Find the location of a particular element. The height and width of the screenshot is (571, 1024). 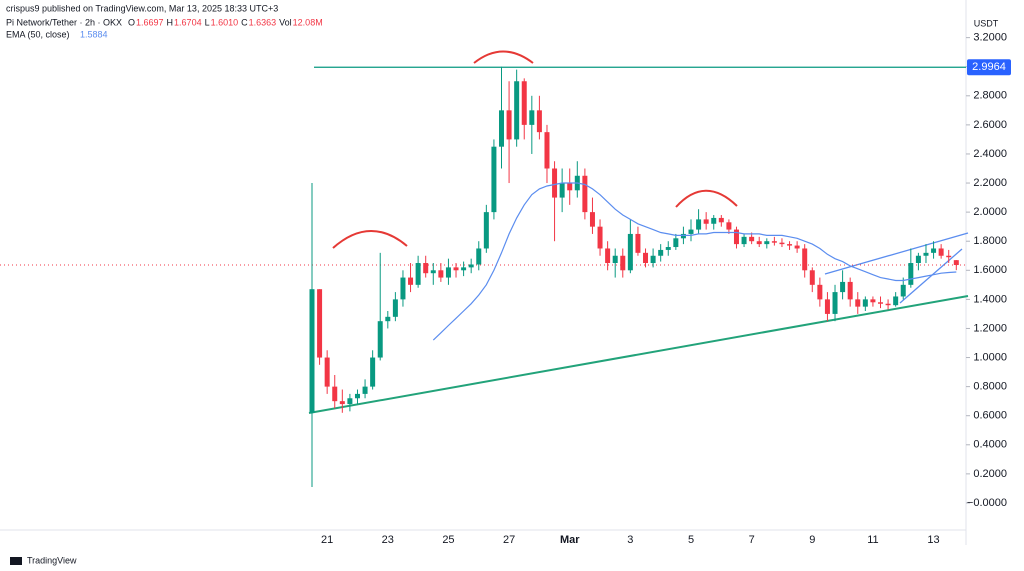

y-tick-label: 1.0000 is located at coordinates (990, 357).